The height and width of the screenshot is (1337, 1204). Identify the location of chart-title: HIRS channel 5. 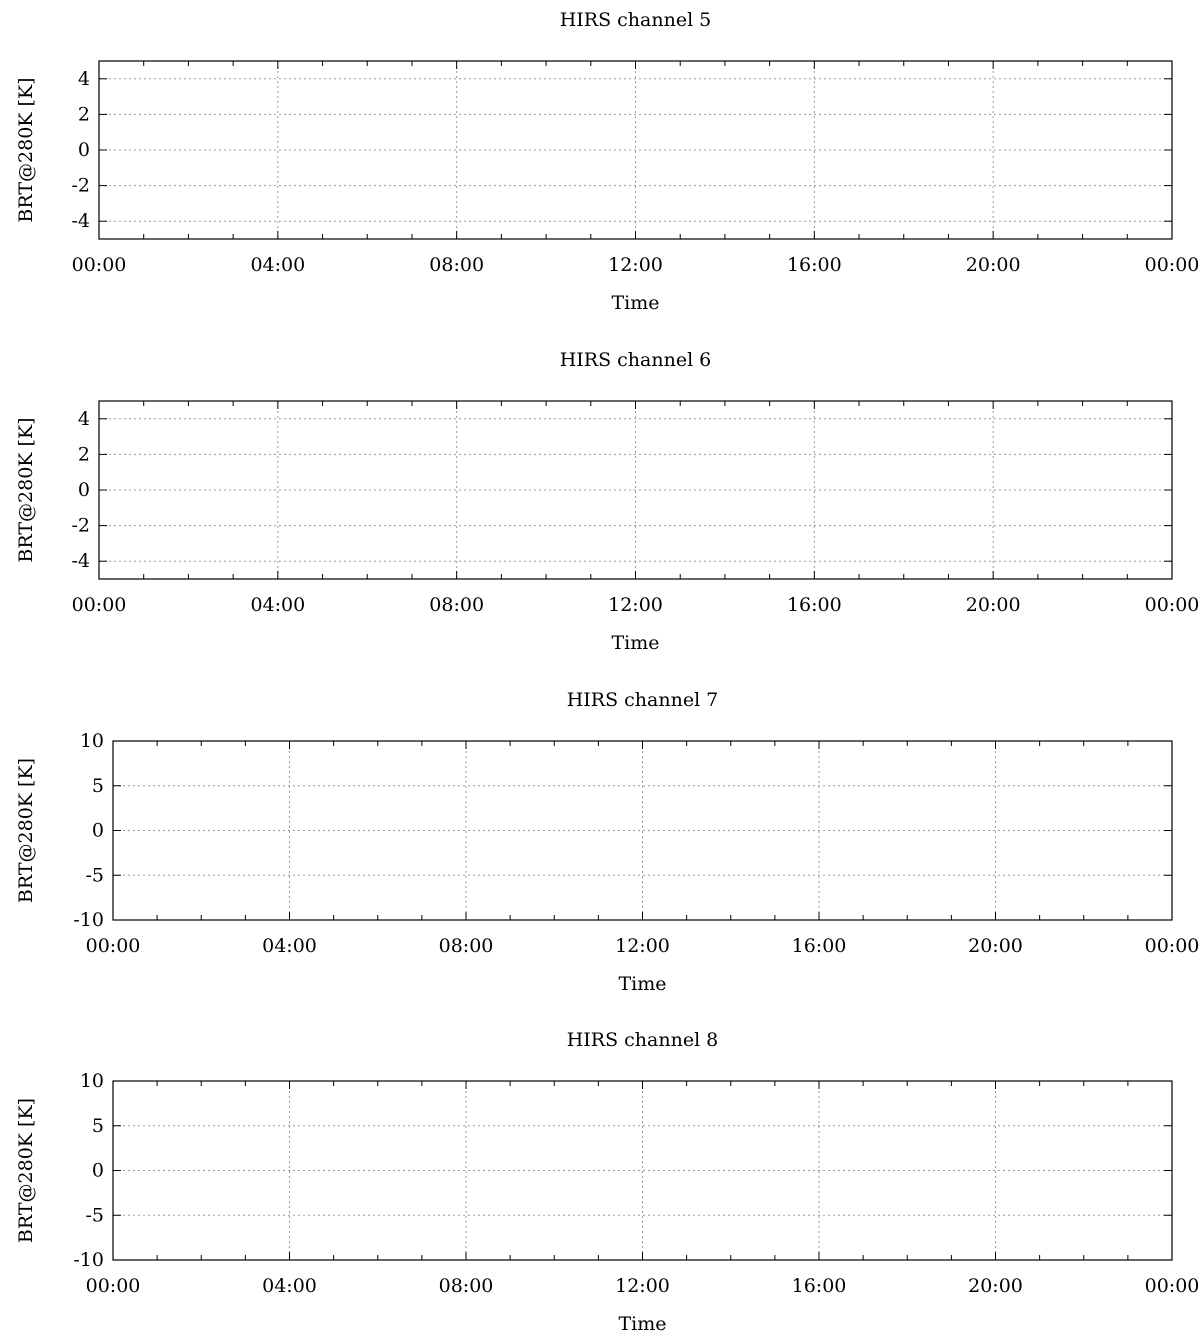
(636, 20).